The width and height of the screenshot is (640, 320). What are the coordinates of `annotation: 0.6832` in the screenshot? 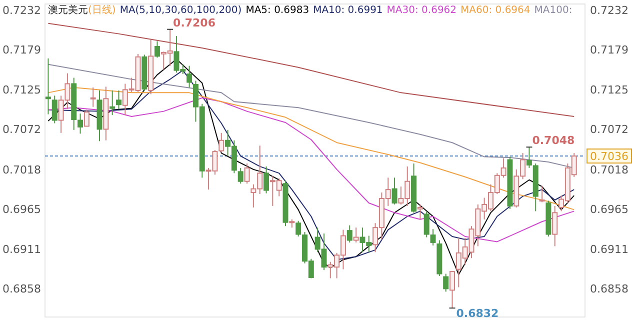 It's located at (477, 313).